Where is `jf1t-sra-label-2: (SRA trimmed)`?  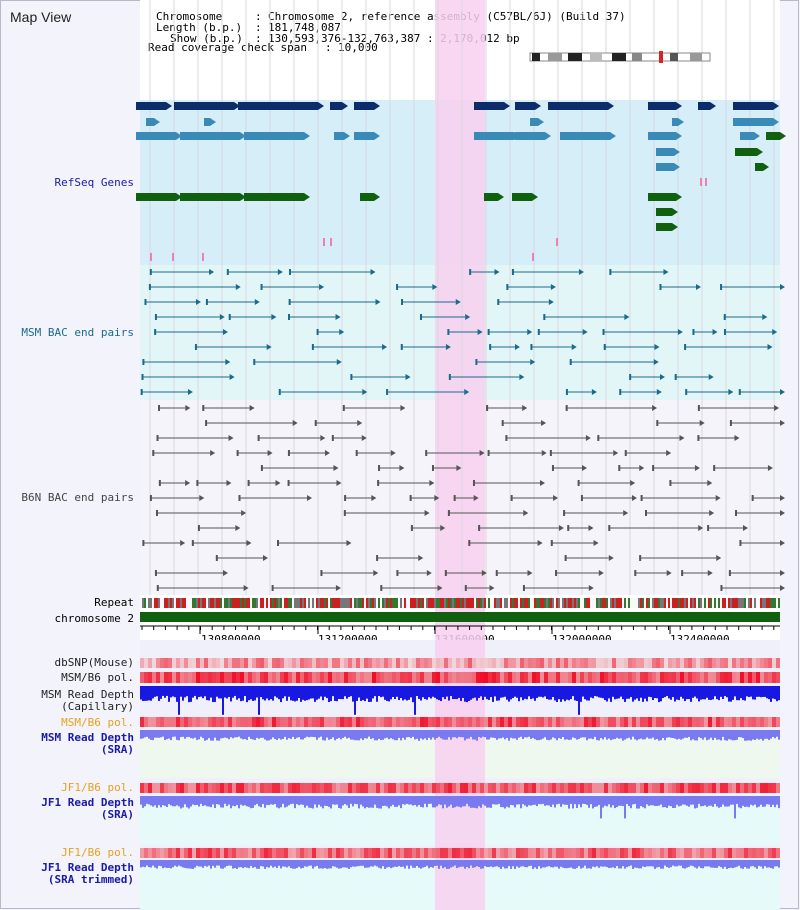
jf1t-sra-label-2: (SRA trimmed) is located at coordinates (90, 879).